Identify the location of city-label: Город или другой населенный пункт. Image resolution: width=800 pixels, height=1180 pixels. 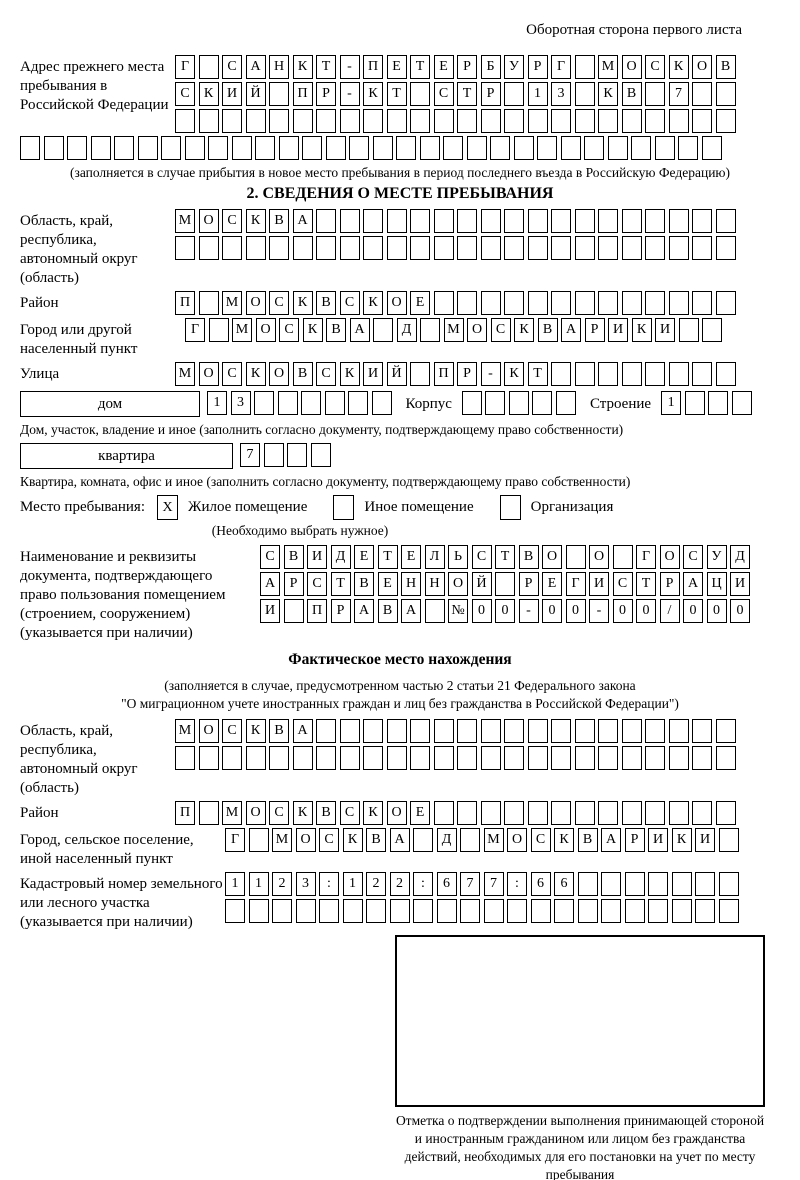
(79, 339).